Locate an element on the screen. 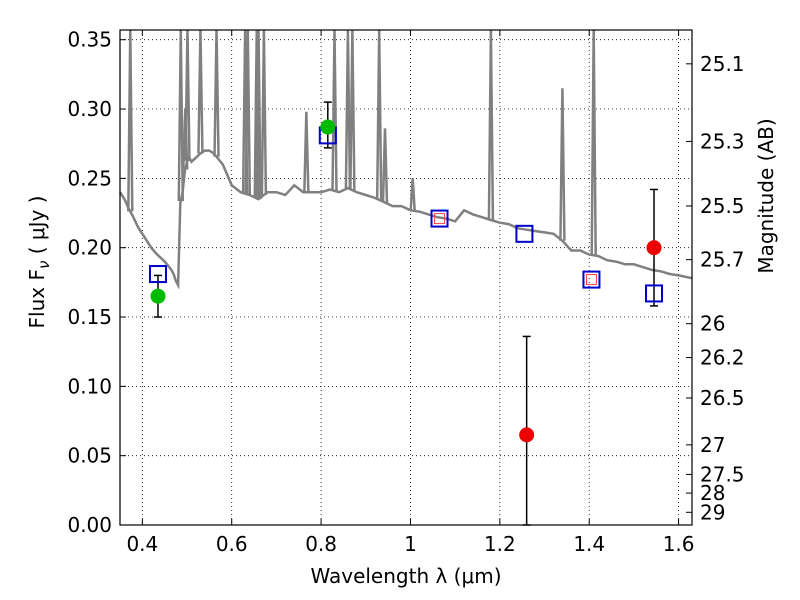  y2-tick-label: 26.5 is located at coordinates (722, 398).